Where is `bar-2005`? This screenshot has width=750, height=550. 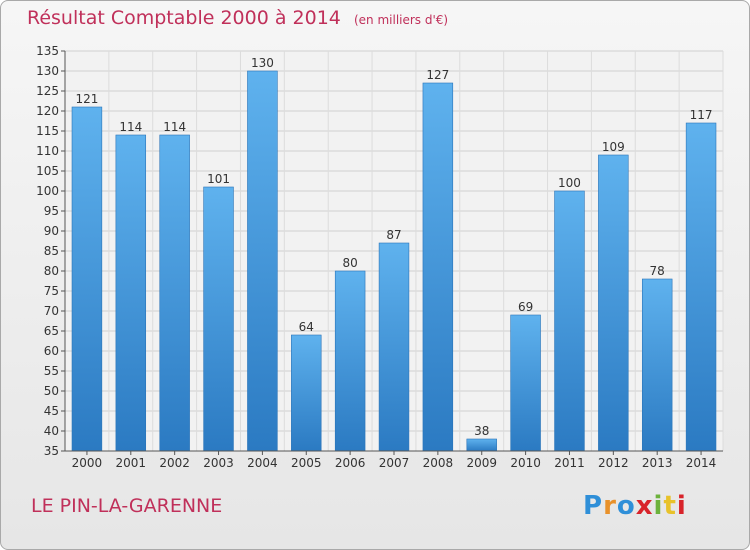 bar-2005 is located at coordinates (306, 393).